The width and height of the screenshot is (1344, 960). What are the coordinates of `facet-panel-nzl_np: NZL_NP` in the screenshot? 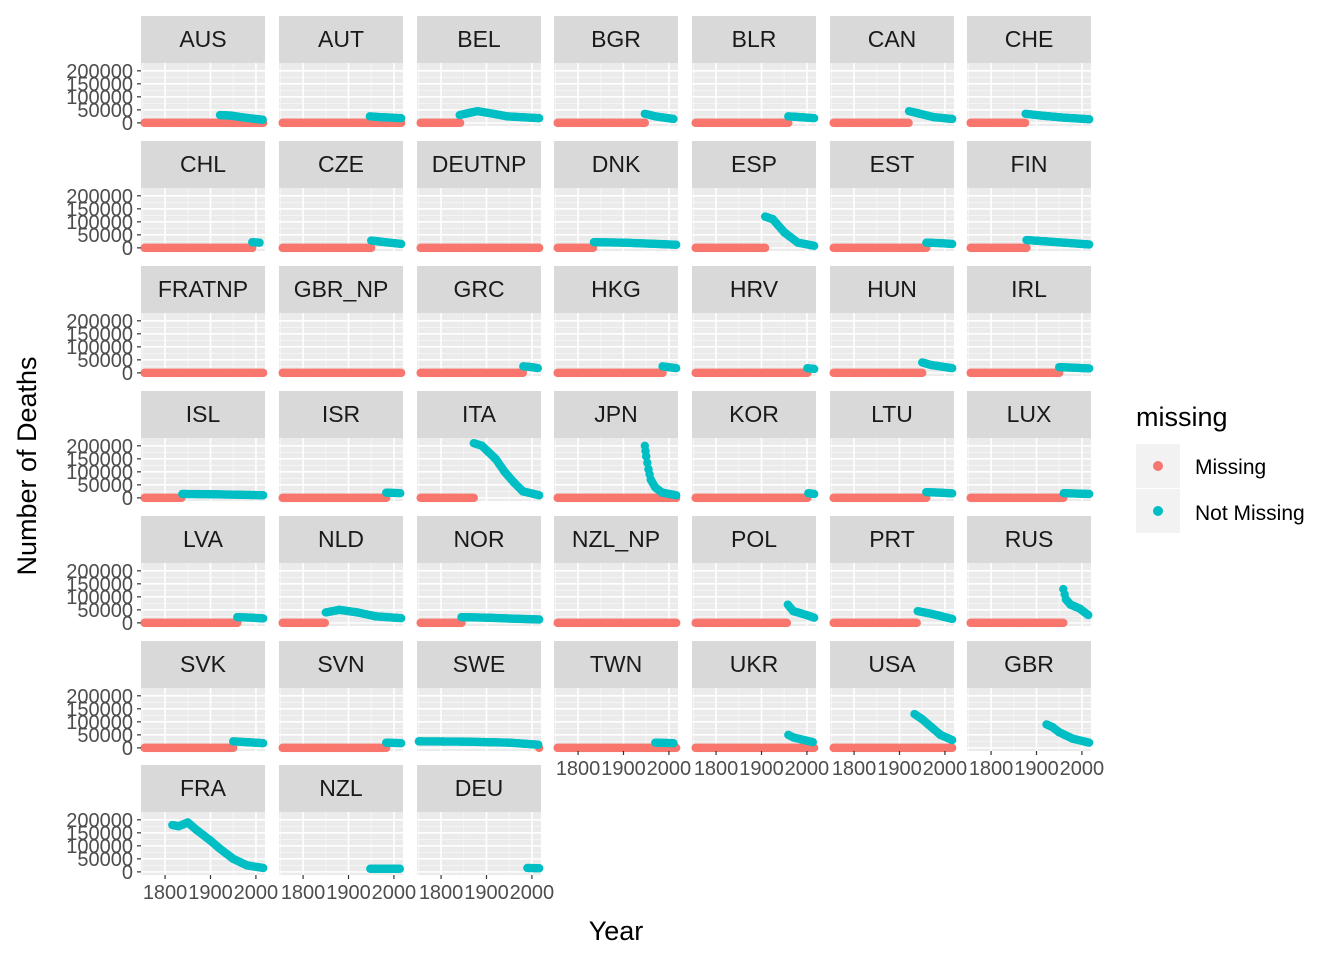 It's located at (617, 572).